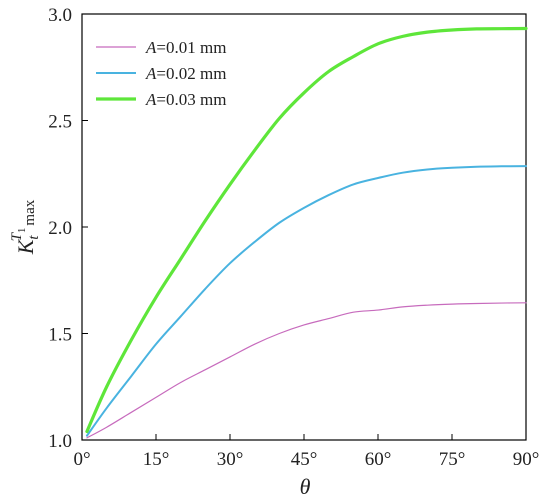  What do you see at coordinates (60, 228) in the screenshot?
I see `y-tick-label: 2.0` at bounding box center [60, 228].